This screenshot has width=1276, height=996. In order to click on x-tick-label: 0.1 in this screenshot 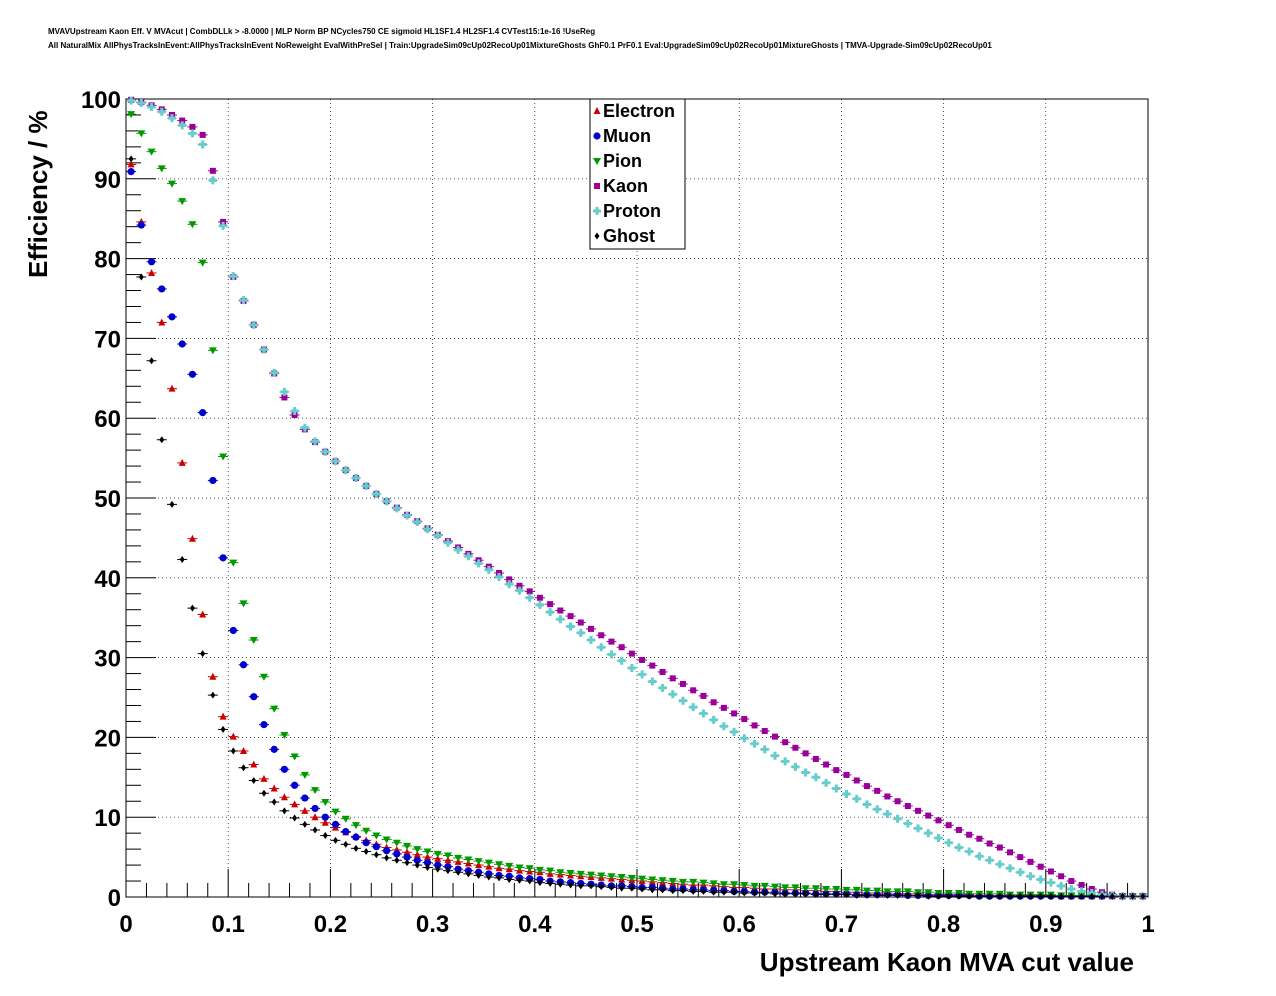, I will do `click(228, 924)`.